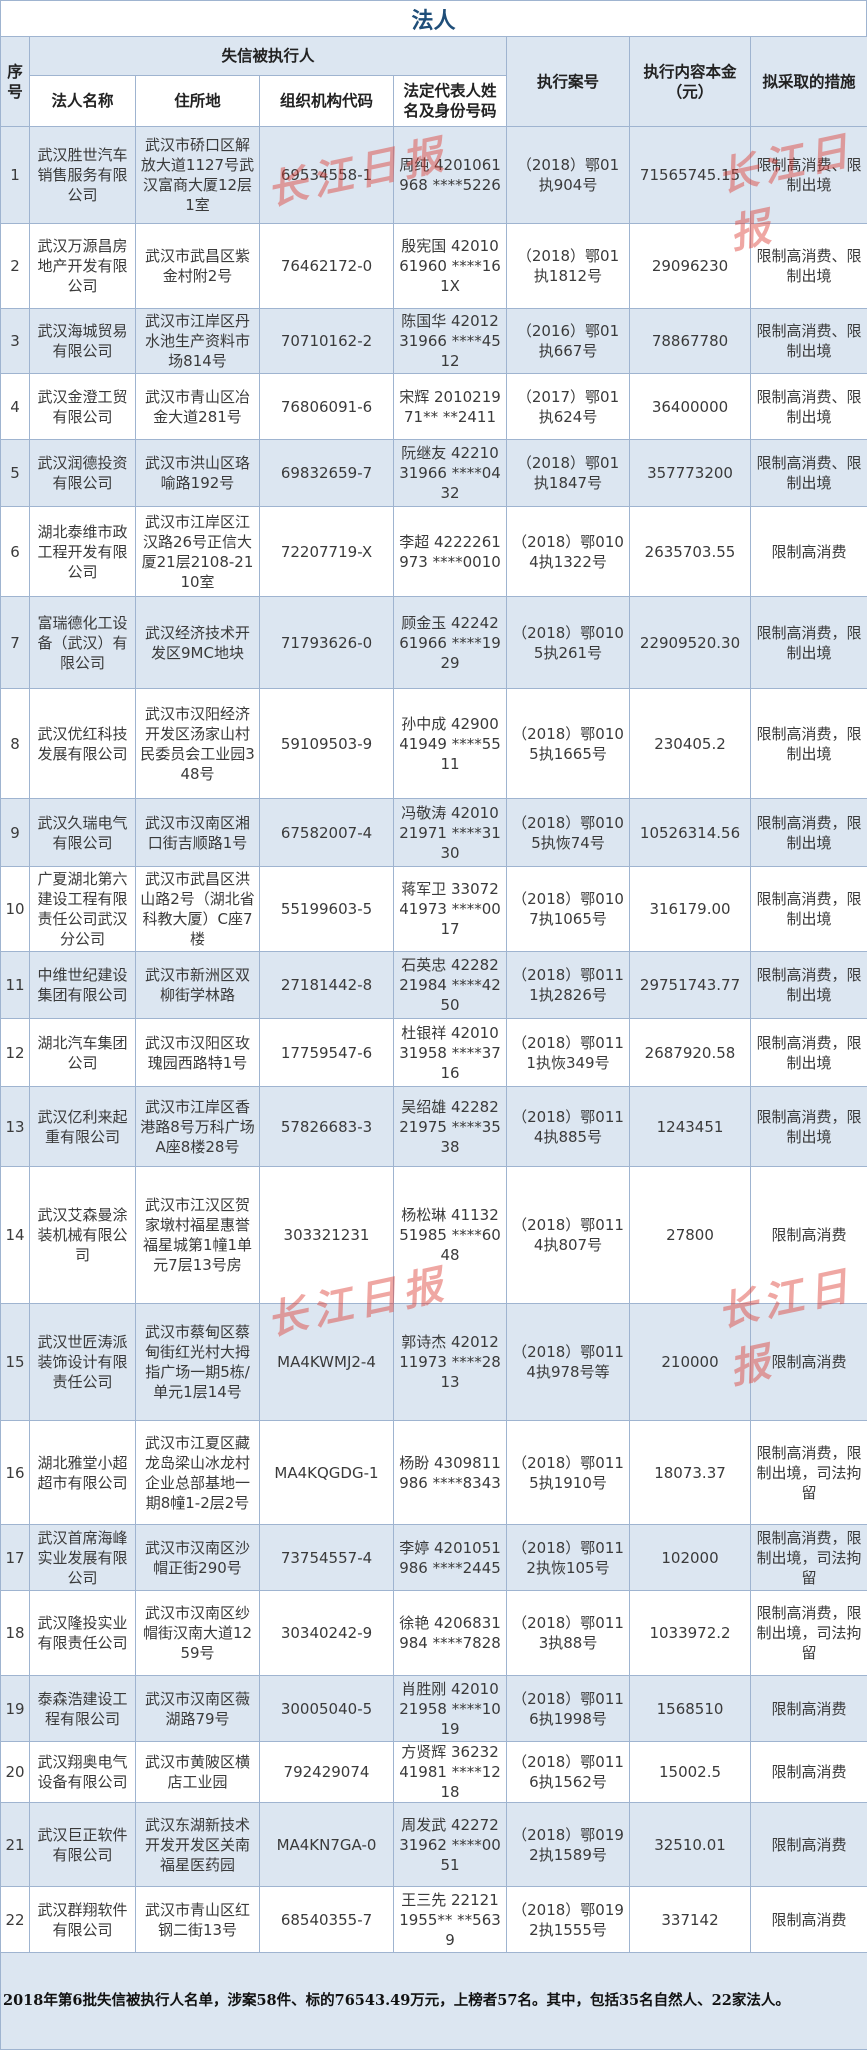 This screenshot has height=2050, width=867. I want to click on legal-rep: 王三先 221211955** **5639, so click(450, 1920).